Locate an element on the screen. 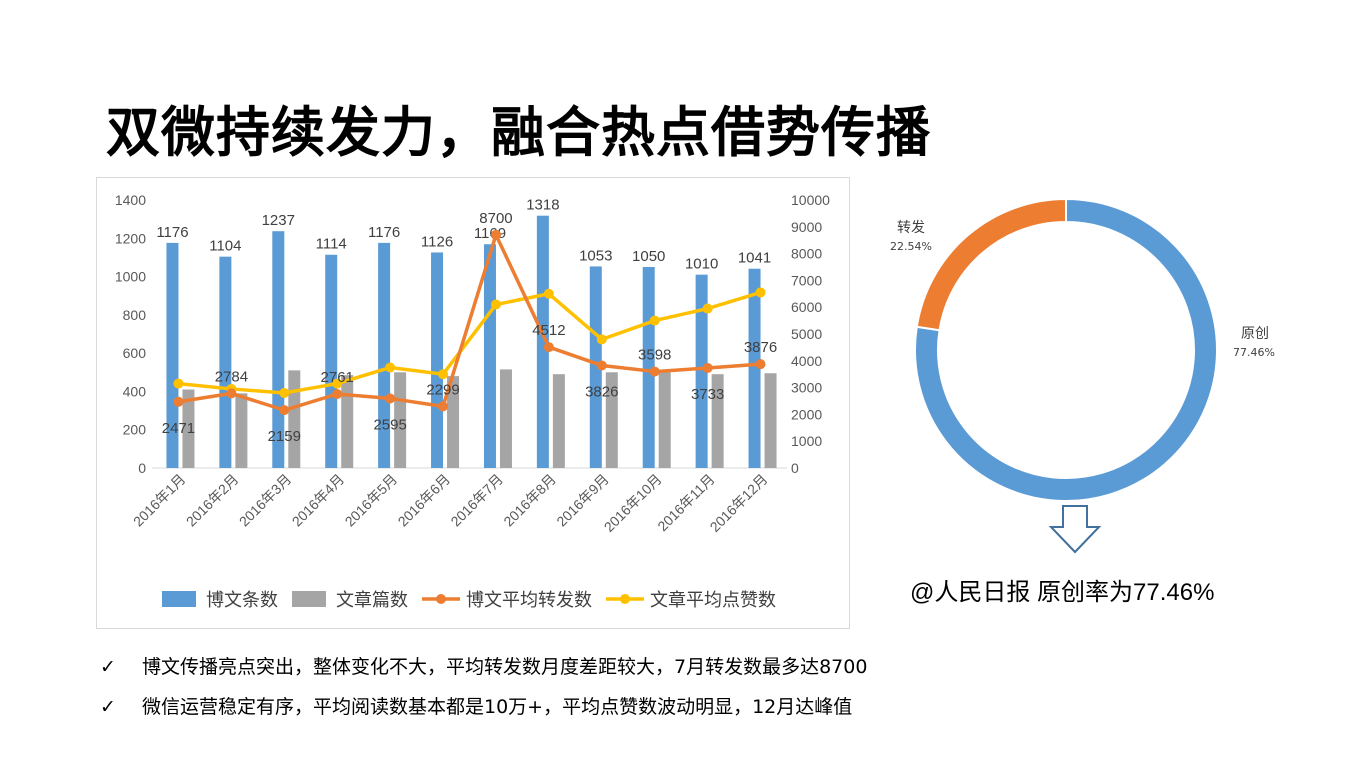 The image size is (1354, 757). down-outline-arrow-icon is located at coordinates (1075, 529).